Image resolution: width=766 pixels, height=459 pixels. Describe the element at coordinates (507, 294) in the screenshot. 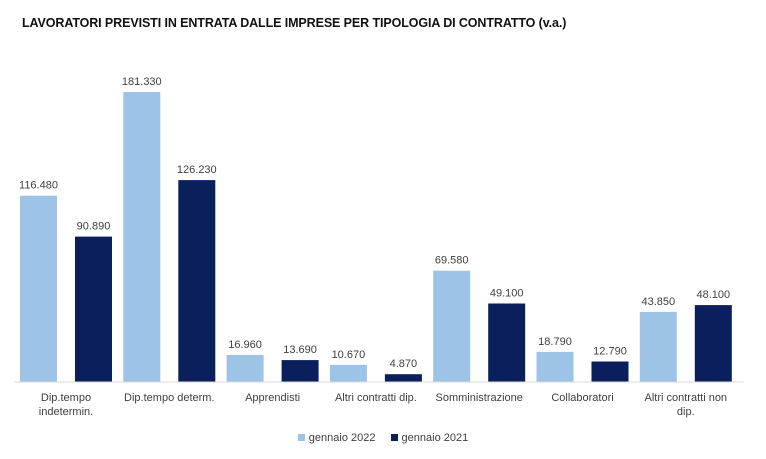

I see `data-label-series-2-cat-5: 49.100` at that location.